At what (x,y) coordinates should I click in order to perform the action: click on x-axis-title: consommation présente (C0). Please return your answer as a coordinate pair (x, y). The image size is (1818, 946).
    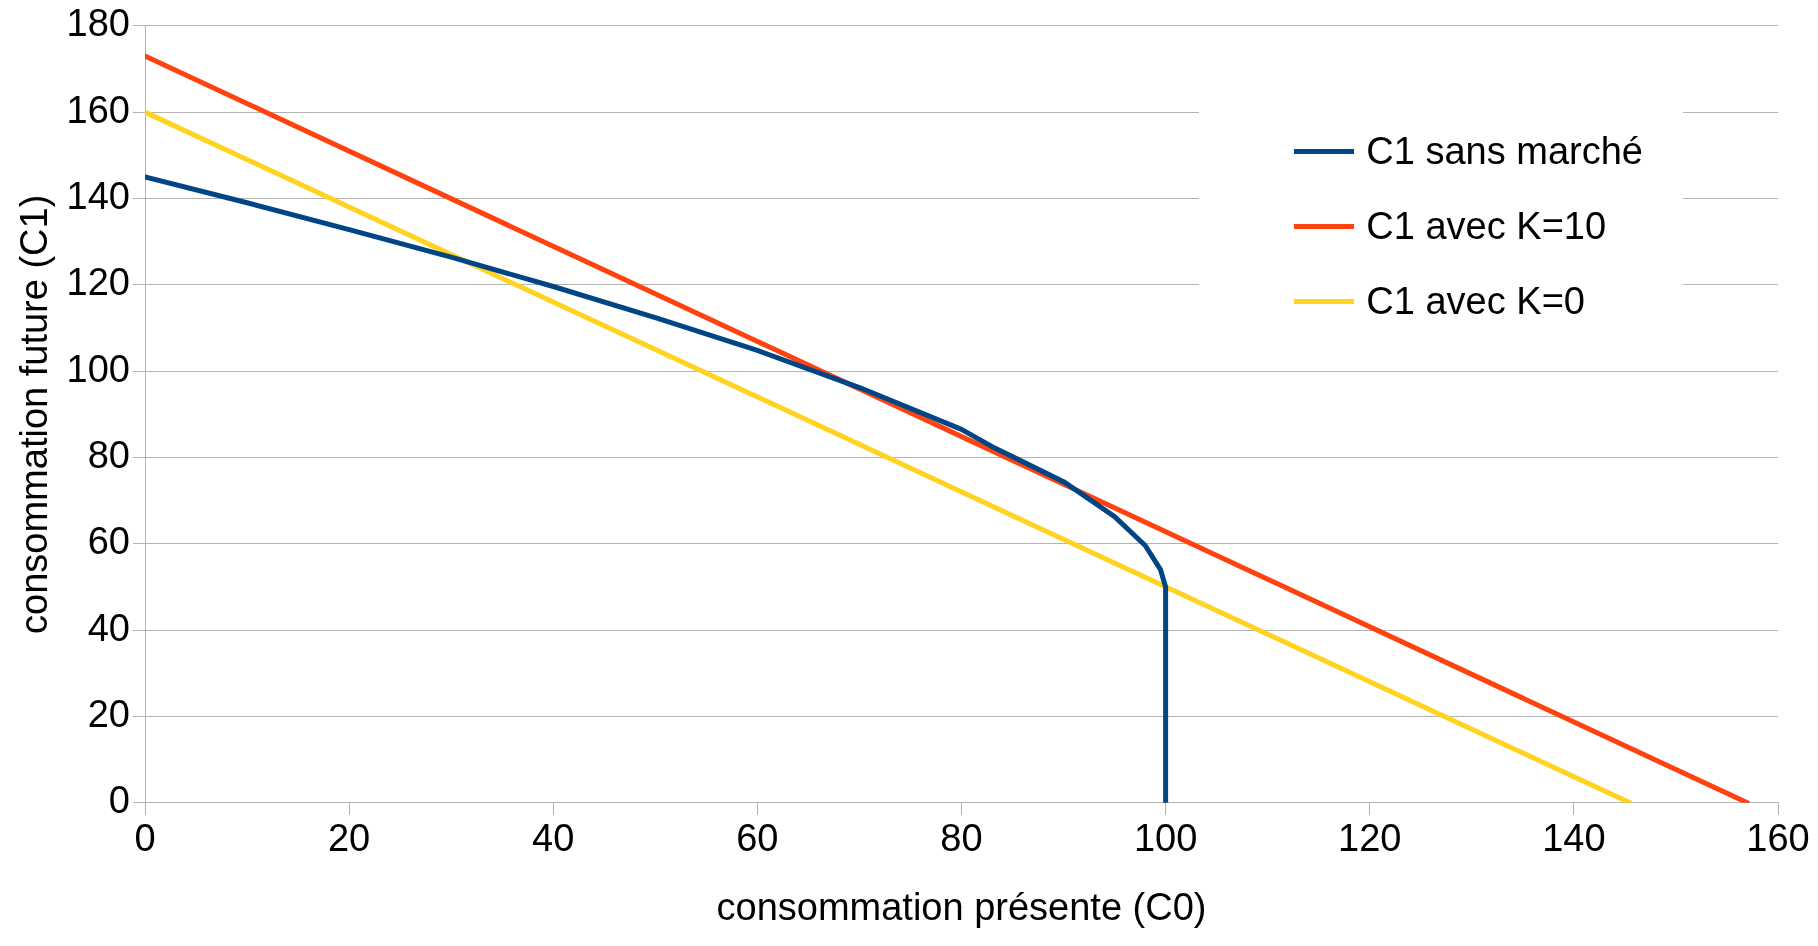
    Looking at the image, I should click on (961, 906).